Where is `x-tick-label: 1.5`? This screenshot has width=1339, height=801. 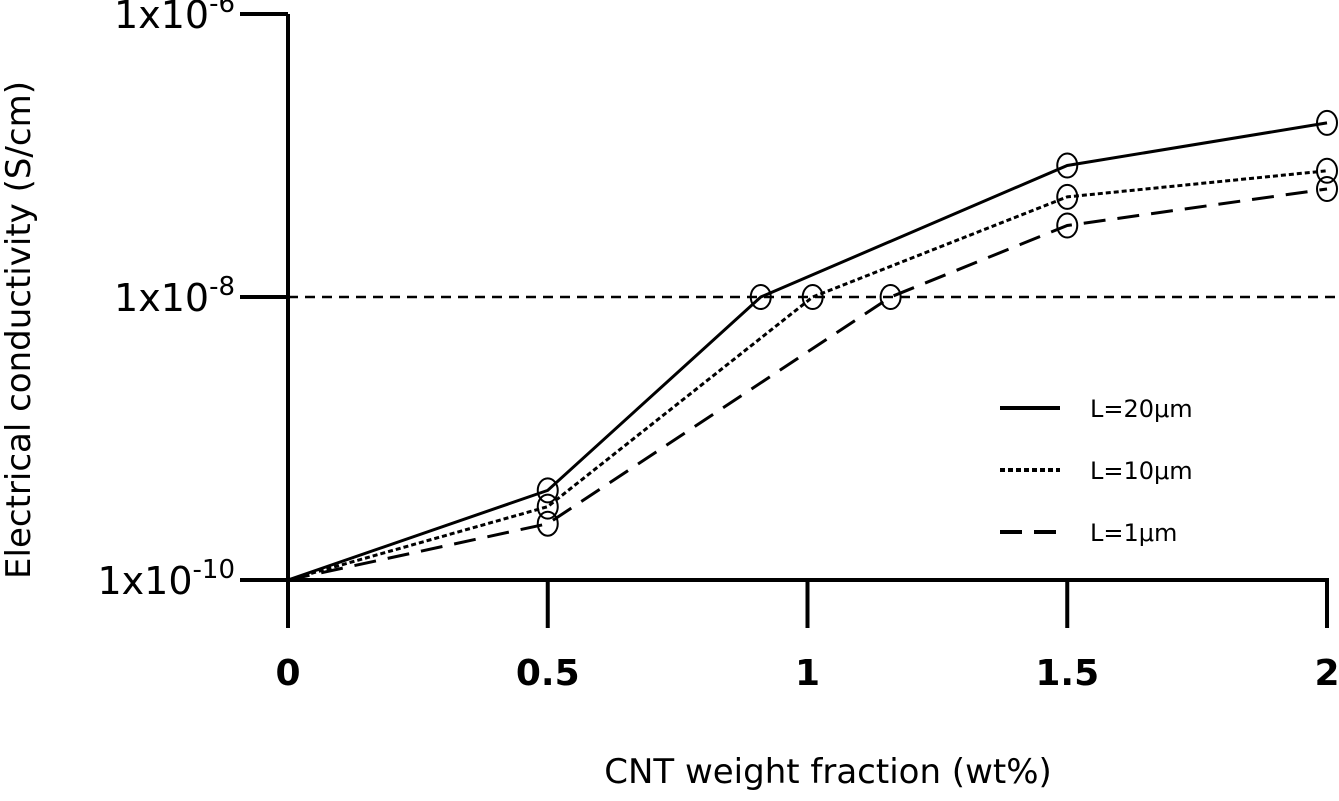
x-tick-label: 1.5 is located at coordinates (1067, 673).